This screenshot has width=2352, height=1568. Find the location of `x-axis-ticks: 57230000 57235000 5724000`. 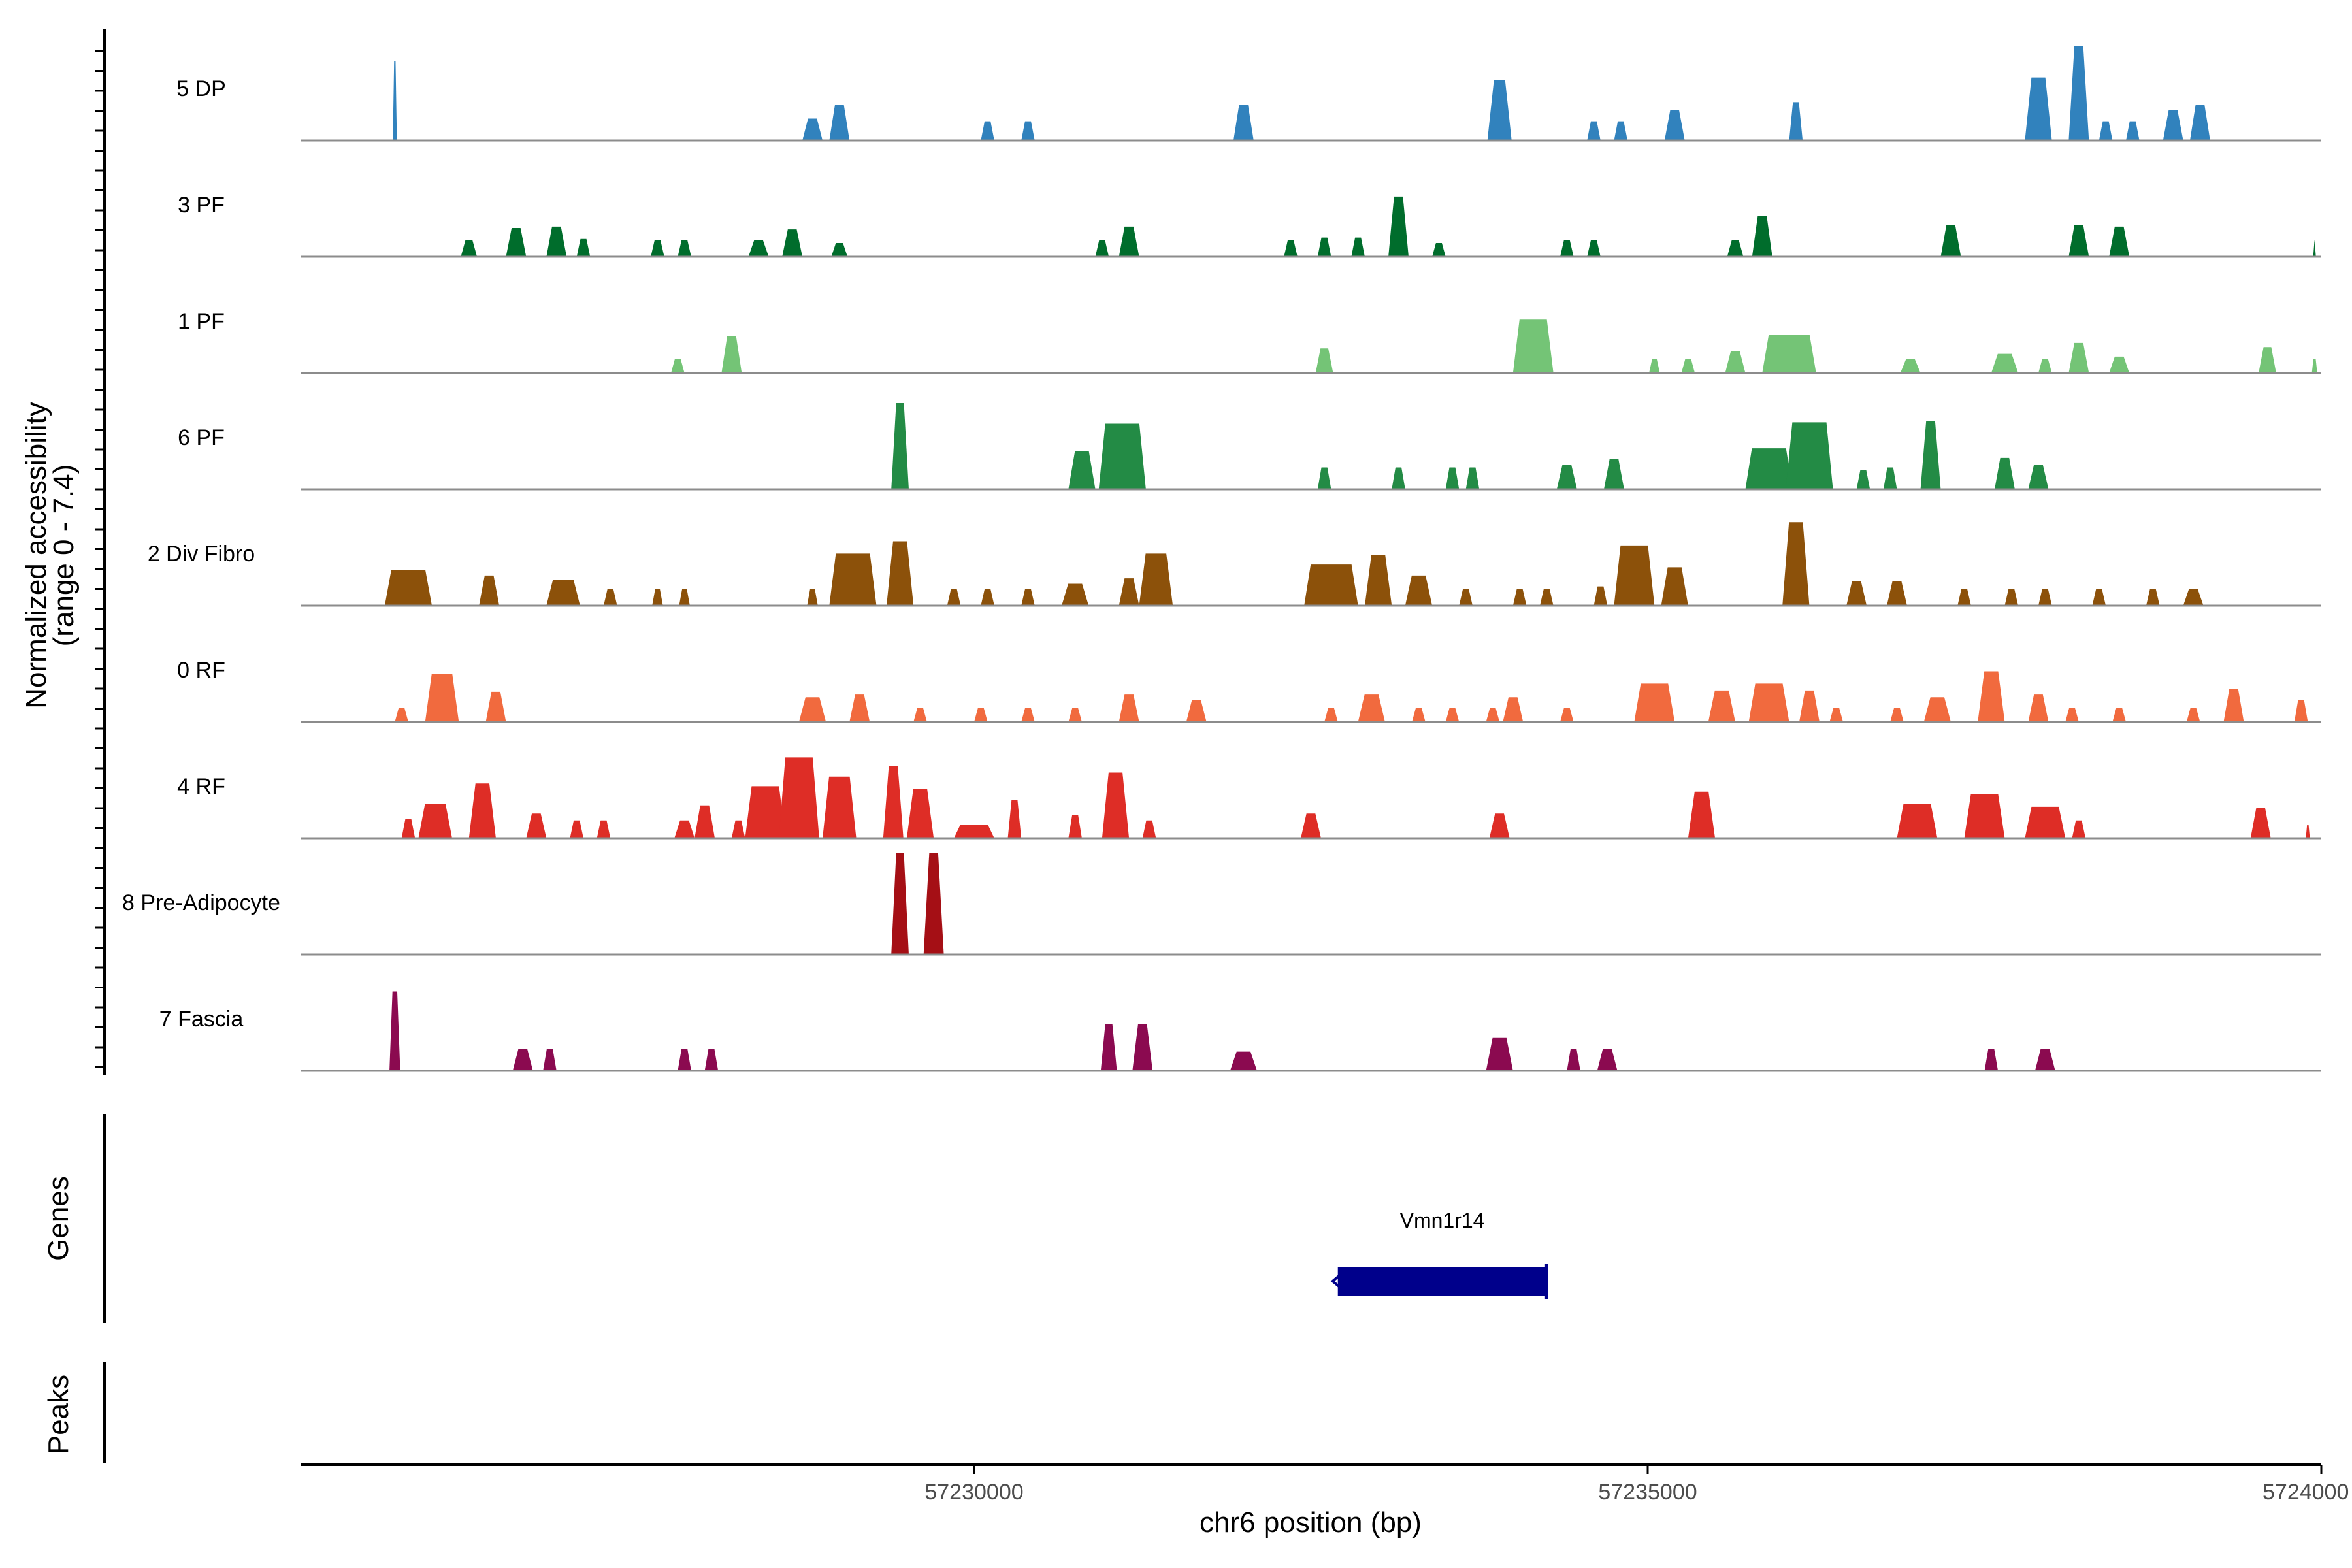

x-axis-ticks: 57230000 57235000 5724000 is located at coordinates (1636, 1485).